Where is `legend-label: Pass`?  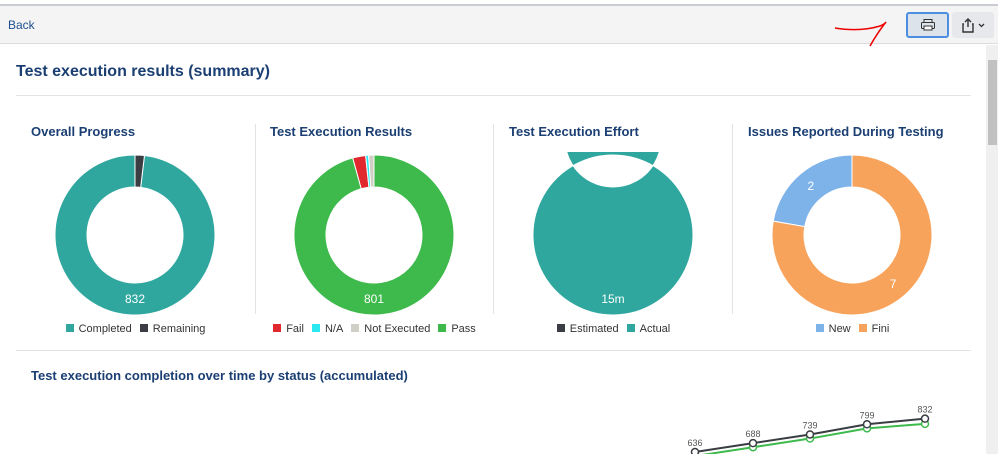 legend-label: Pass is located at coordinates (463, 329).